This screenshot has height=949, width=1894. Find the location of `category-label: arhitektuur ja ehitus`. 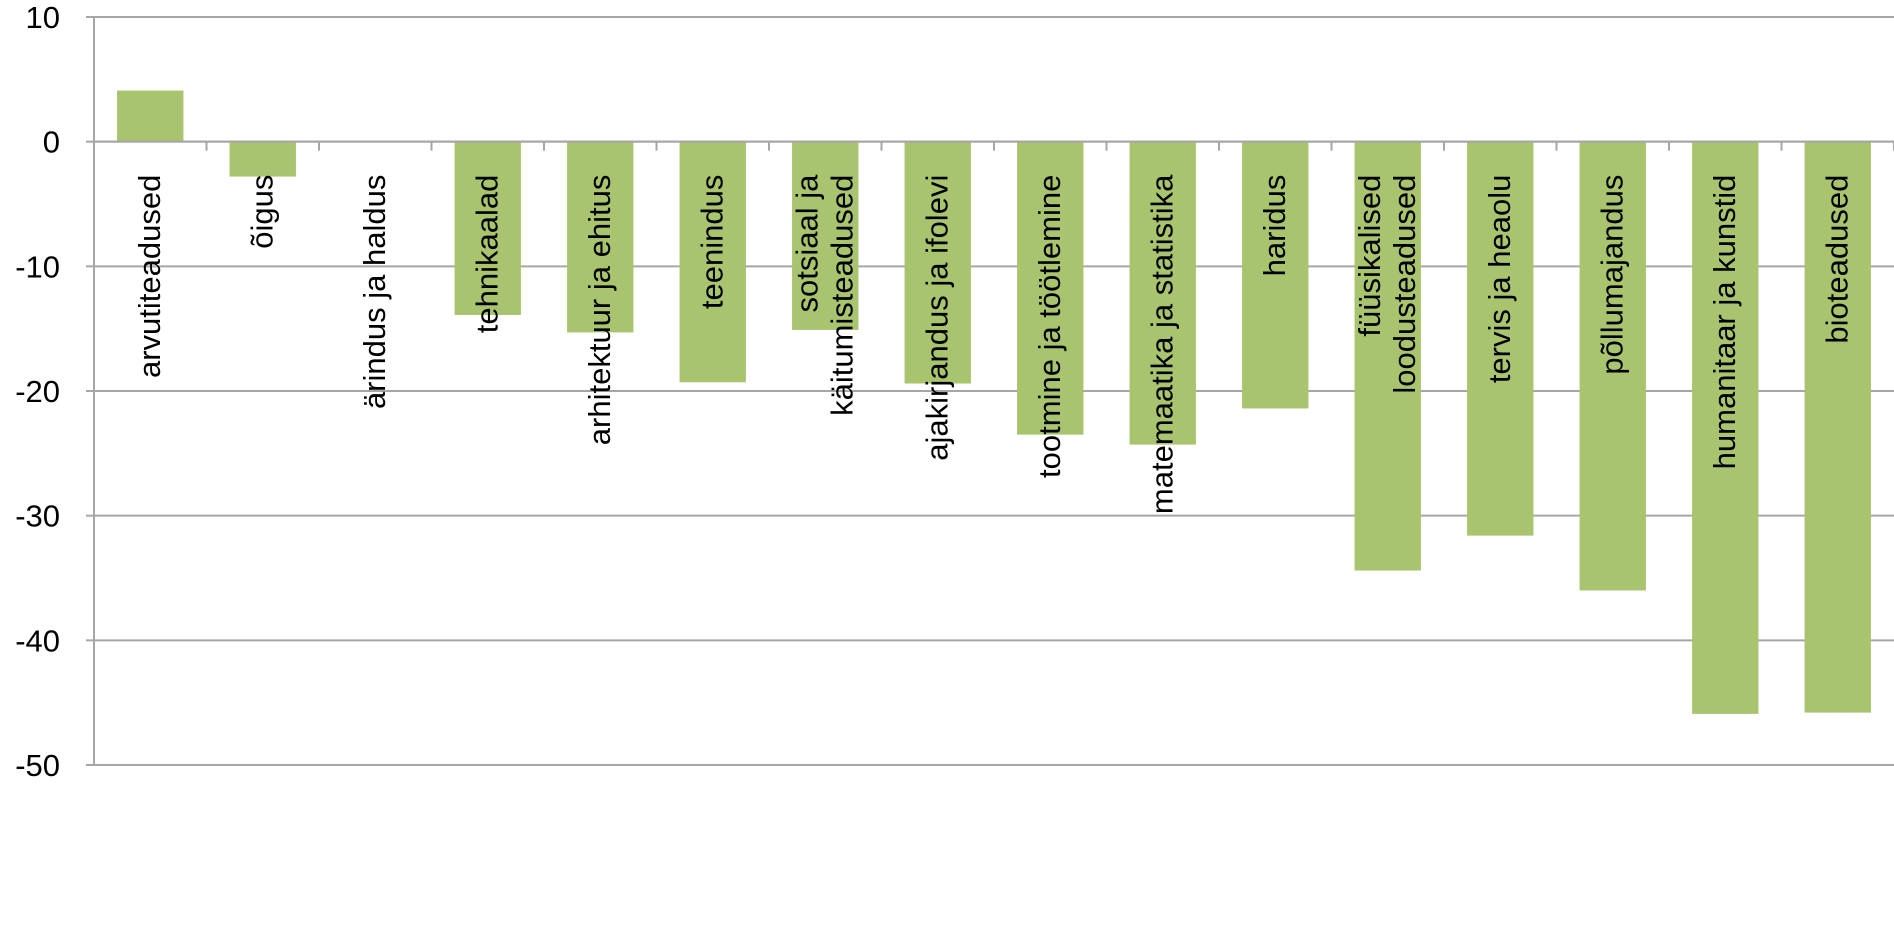

category-label: arhitektuur ja ehitus is located at coordinates (599, 310).